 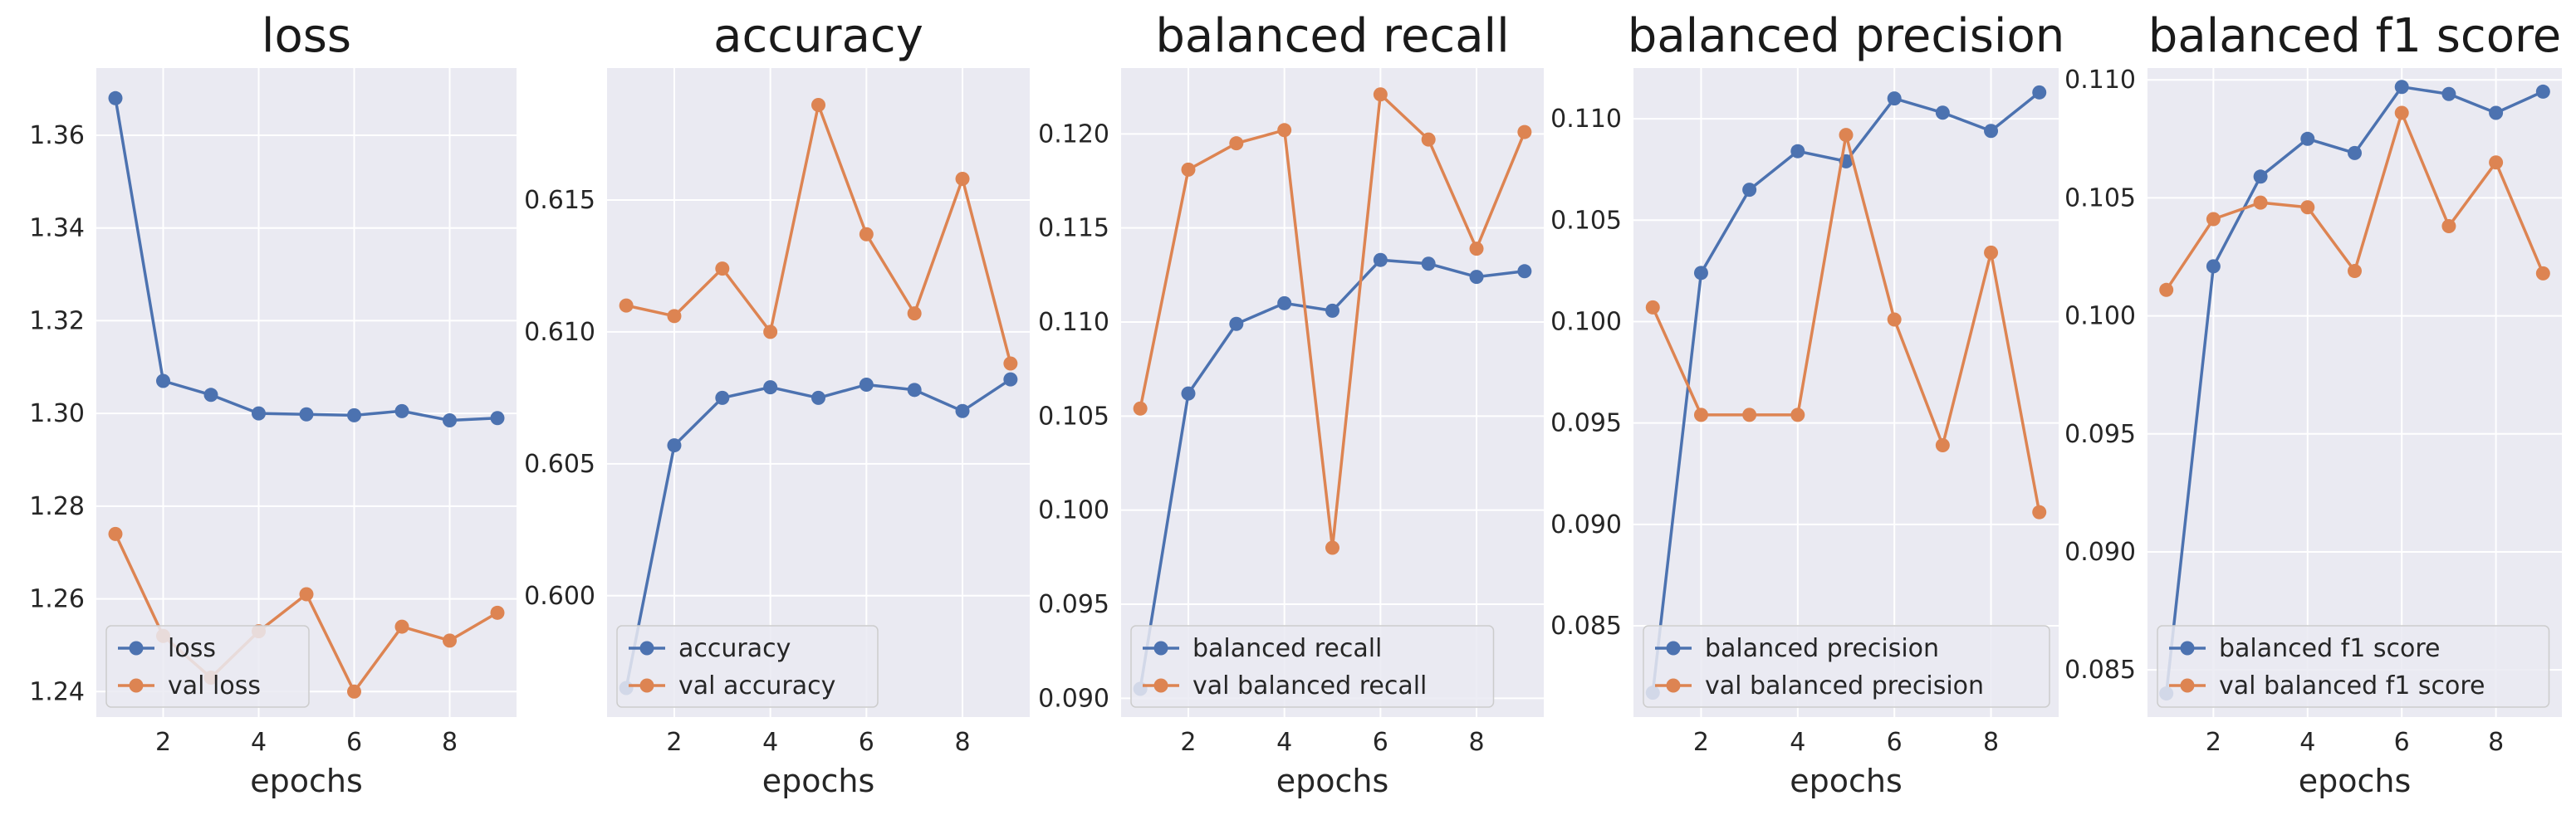 What do you see at coordinates (2100, 434) in the screenshot?
I see `y-tick-label: 0.095` at bounding box center [2100, 434].